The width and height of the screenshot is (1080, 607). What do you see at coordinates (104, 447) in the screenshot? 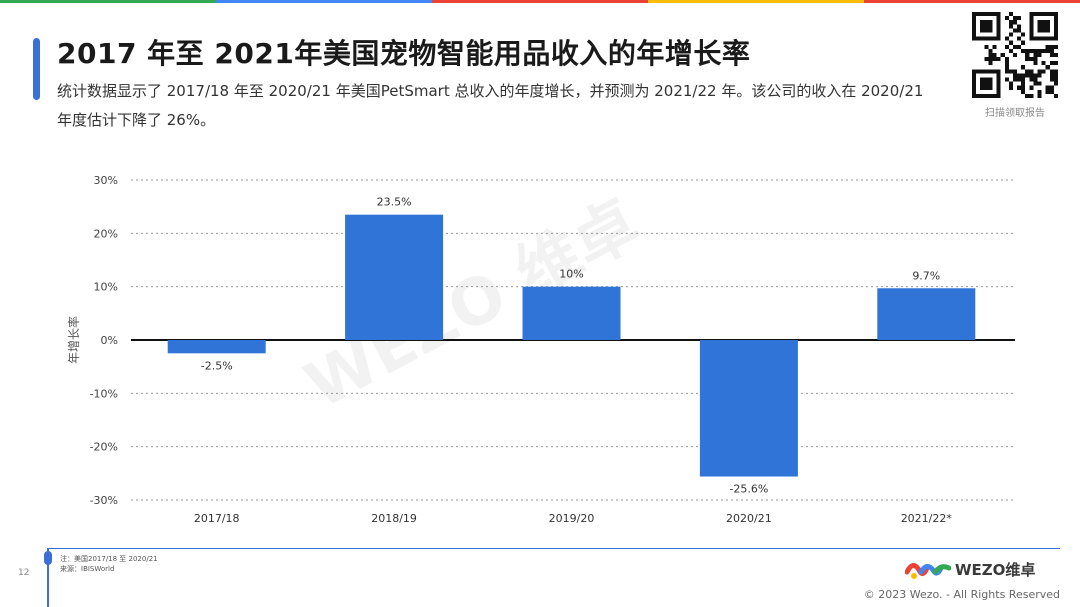
I see `y-tick-label: -20%` at bounding box center [104, 447].